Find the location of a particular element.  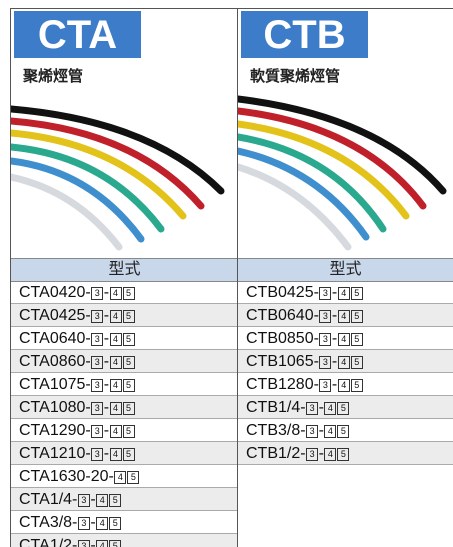

model-row: CTB0850- 3-4 5 is located at coordinates (345, 338).